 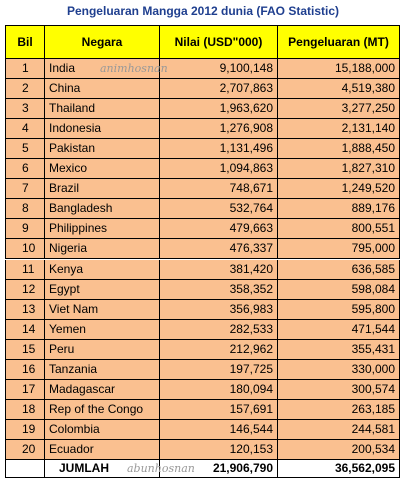 I want to click on table-cell: 330,000, so click(x=339, y=369).